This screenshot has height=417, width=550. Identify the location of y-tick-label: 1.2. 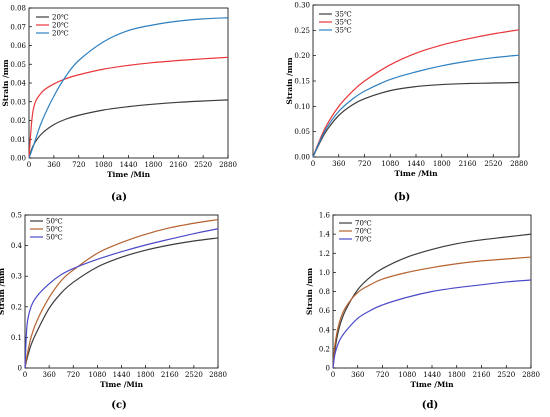
(324, 254).